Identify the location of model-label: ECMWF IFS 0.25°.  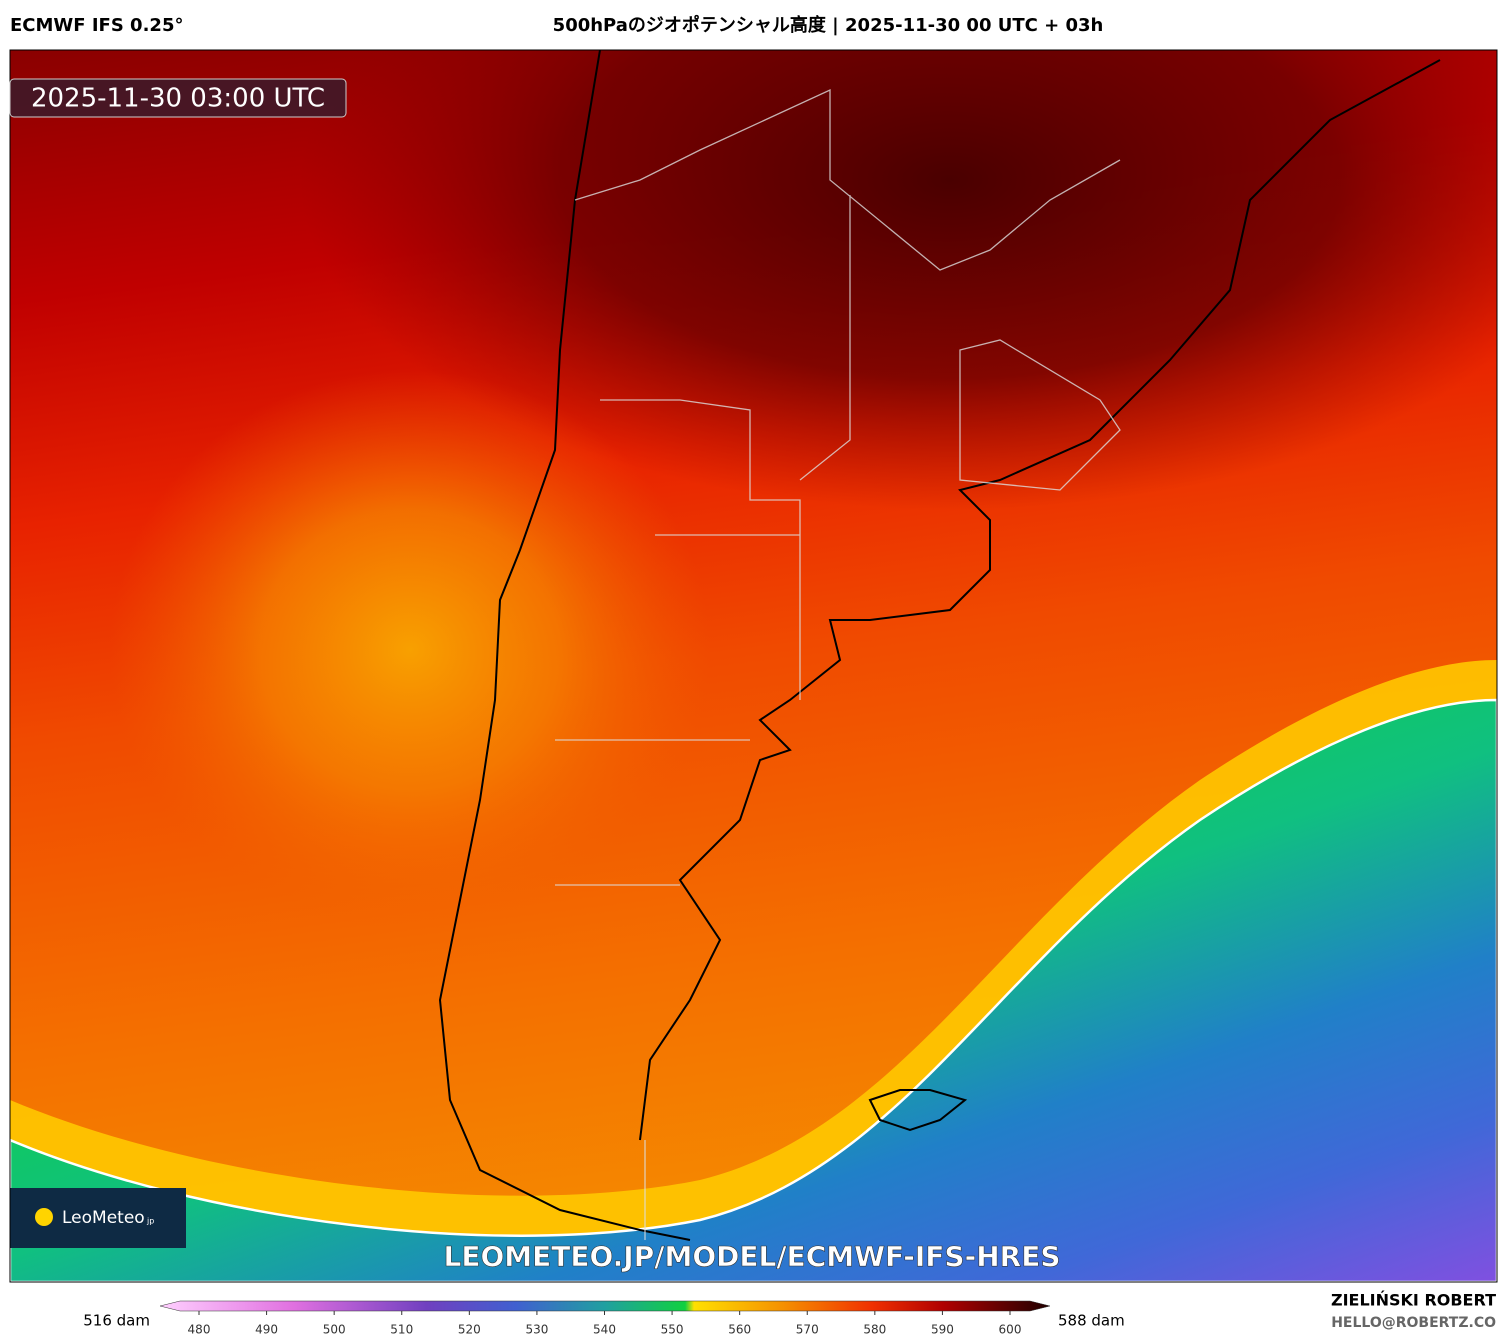
(96, 25).